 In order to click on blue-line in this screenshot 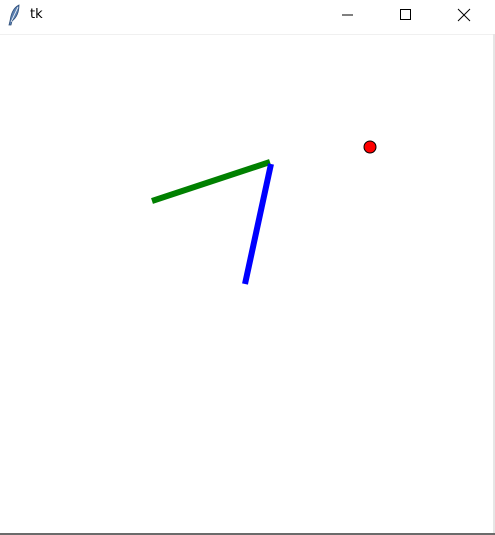, I will do `click(258, 224)`.